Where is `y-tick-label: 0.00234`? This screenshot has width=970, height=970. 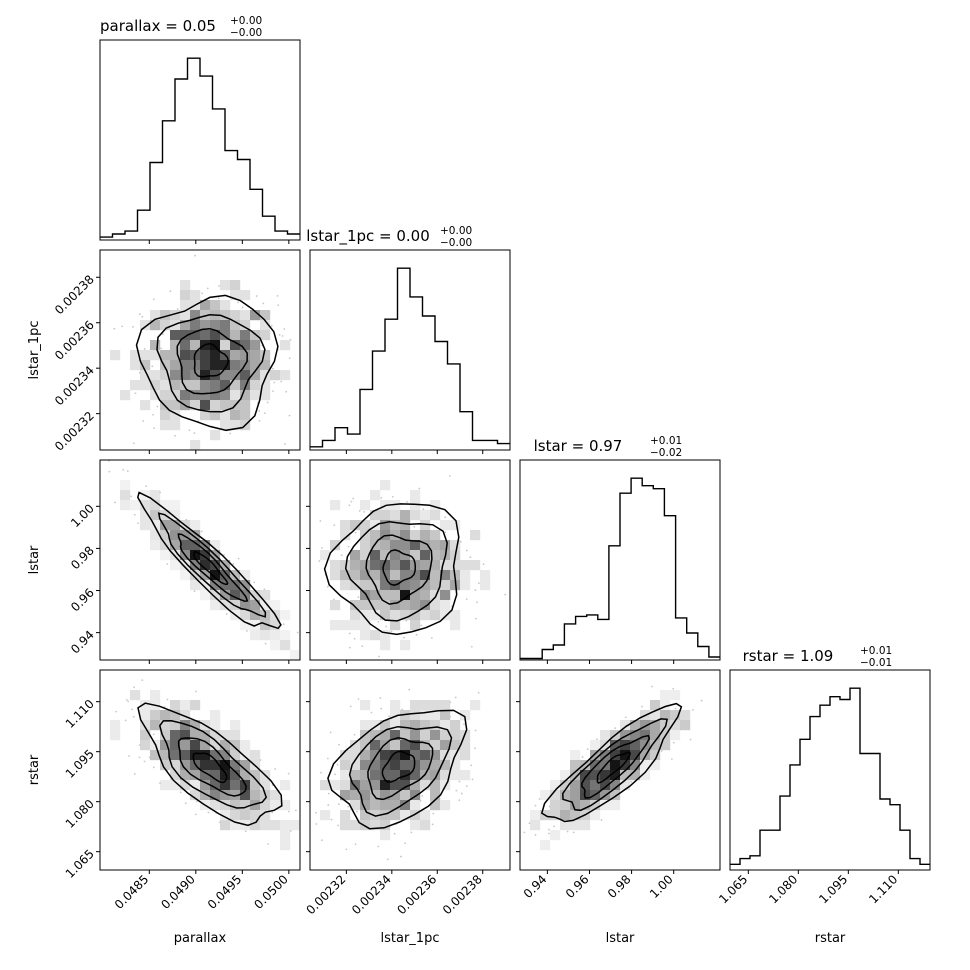
y-tick-label: 0.00234 is located at coordinates (74, 385).